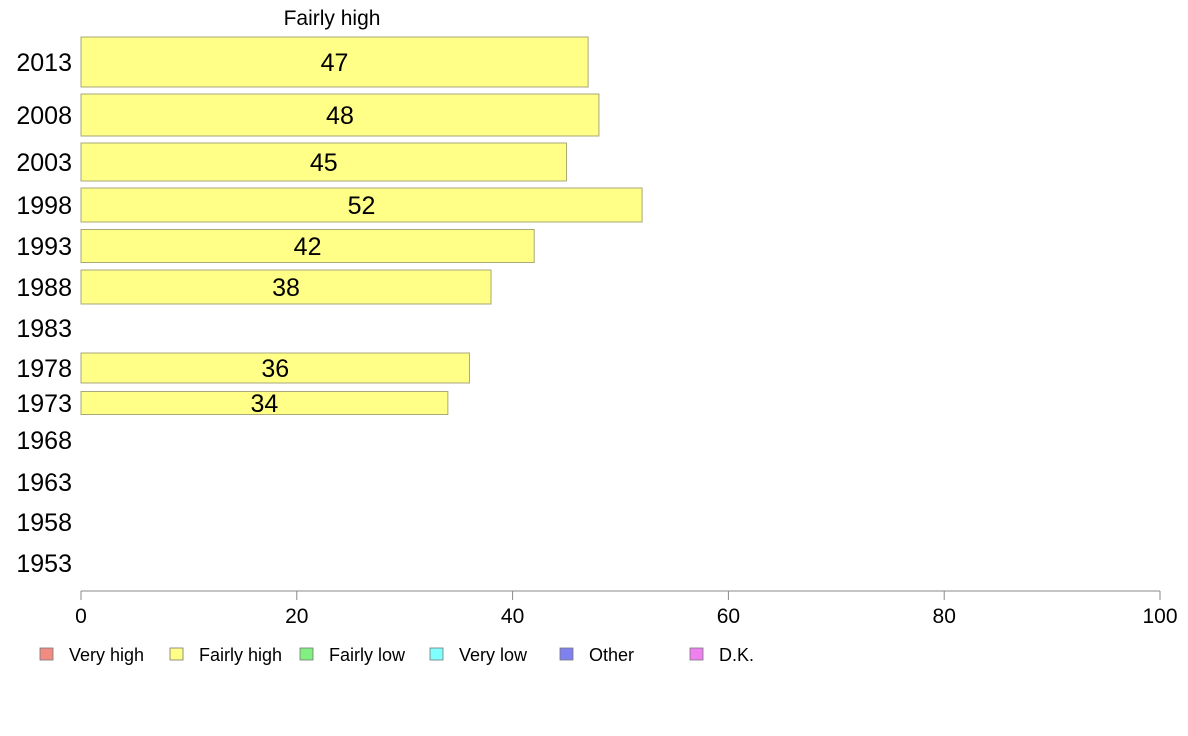  I want to click on bar-value-label-1993: 42, so click(308, 247).